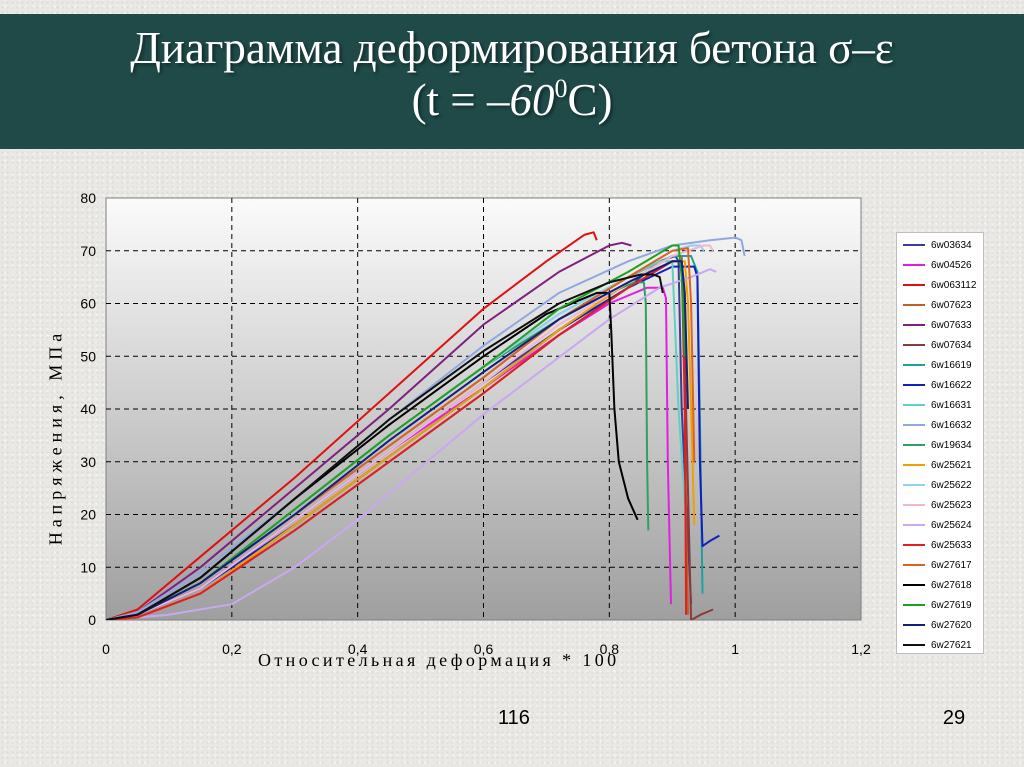 This screenshot has width=1024, height=767. Describe the element at coordinates (951, 625) in the screenshot. I see `legend-label: 6w27620` at that location.